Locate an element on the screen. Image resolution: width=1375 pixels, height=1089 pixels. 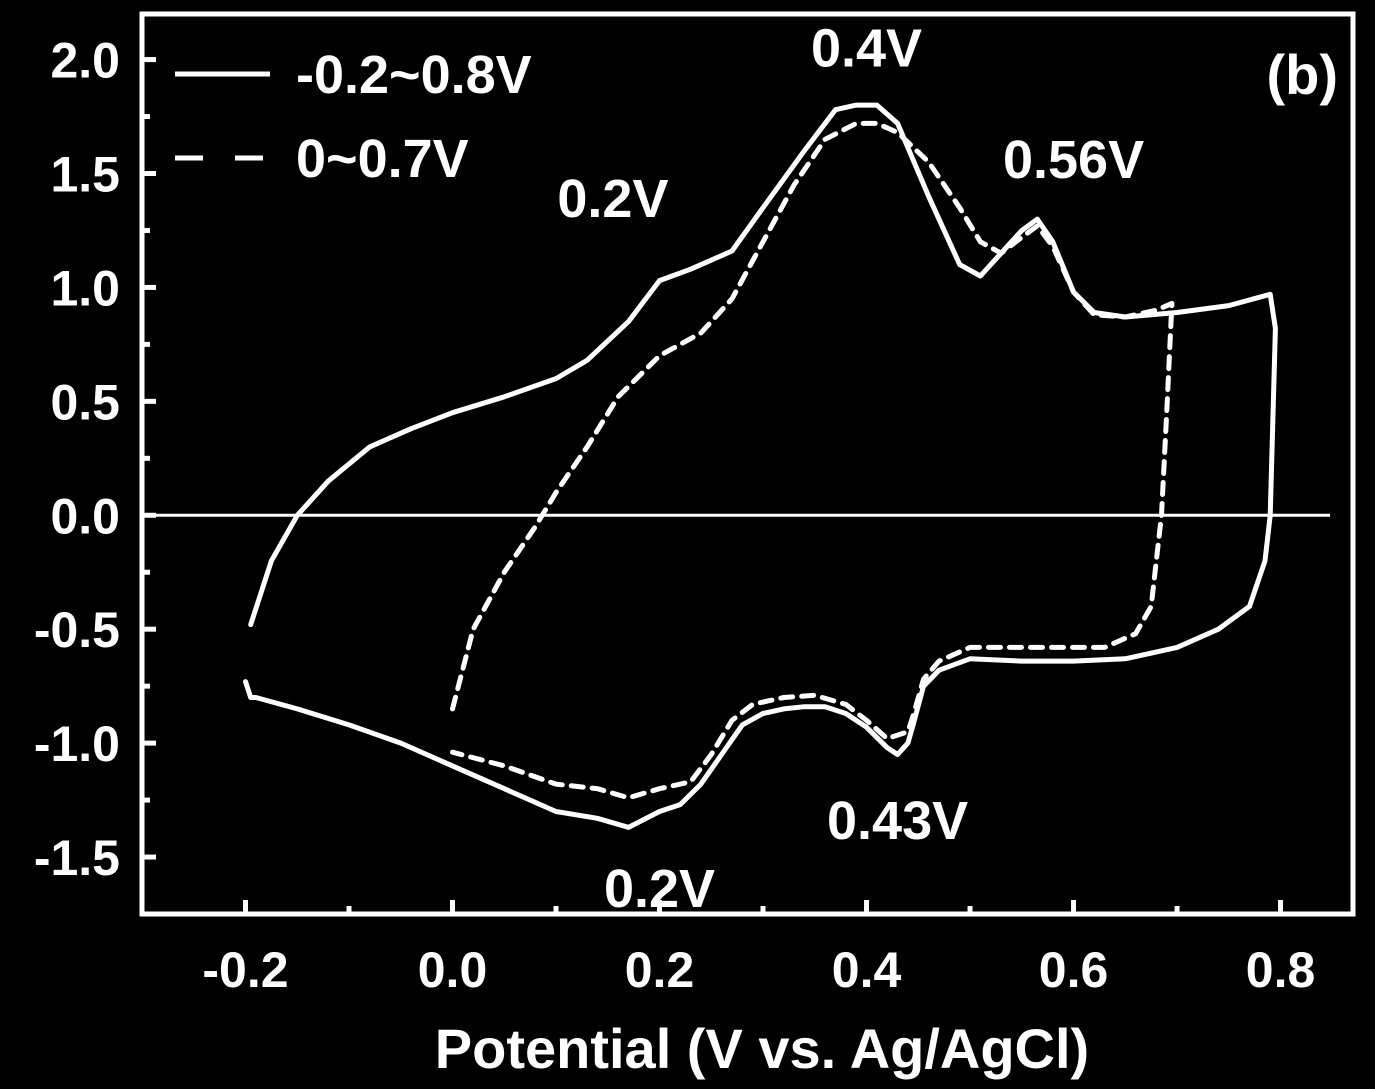
y-tick-label: -1.0 is located at coordinates (77, 744).